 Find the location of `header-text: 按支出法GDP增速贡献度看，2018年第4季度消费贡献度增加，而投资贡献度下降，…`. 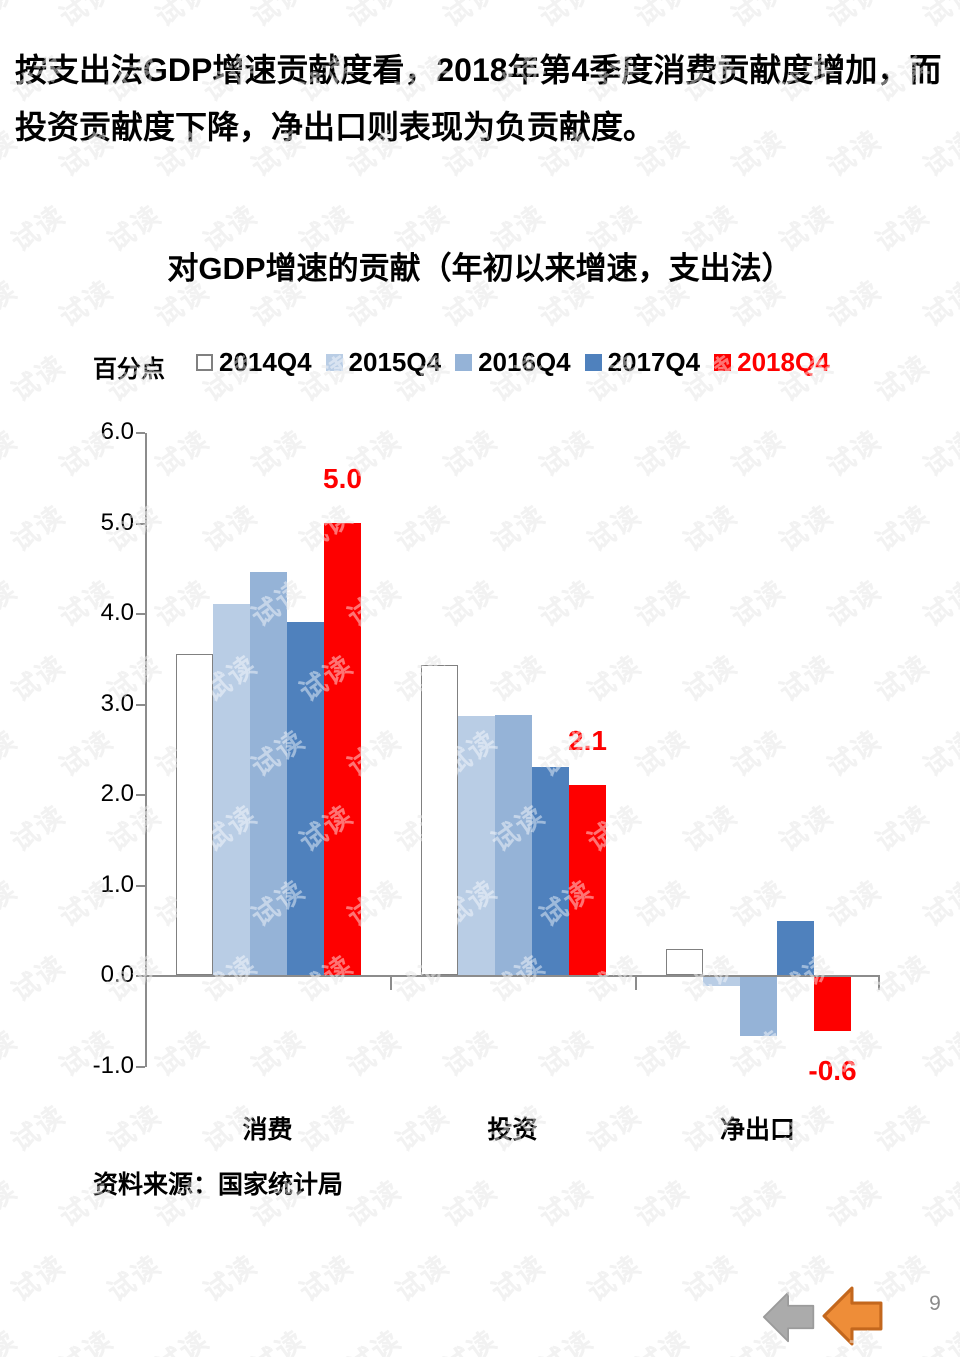

header-text: 按支出法GDP增速贡献度看，2018年第4季度消费贡献度增加，而投资贡献度下降，… is located at coordinates (478, 98).